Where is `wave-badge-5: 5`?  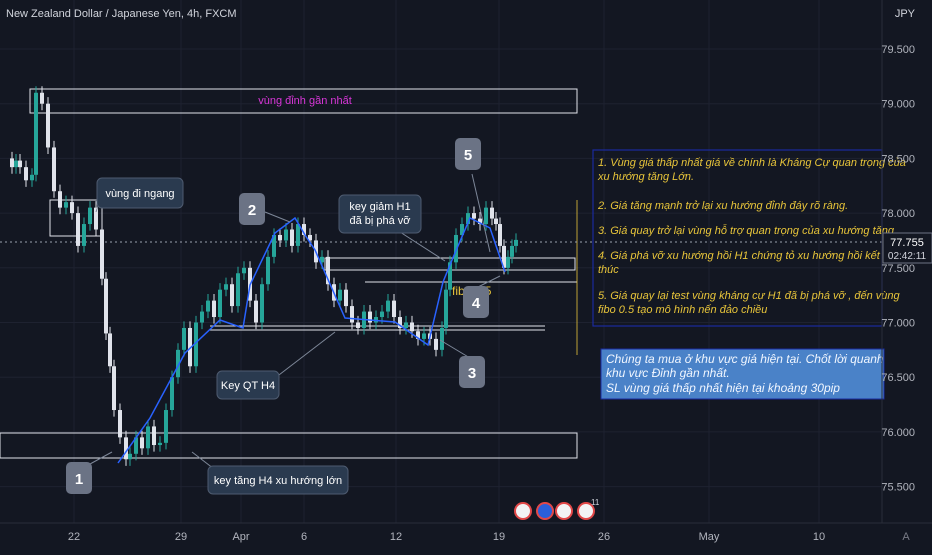 wave-badge-5: 5 is located at coordinates (468, 154).